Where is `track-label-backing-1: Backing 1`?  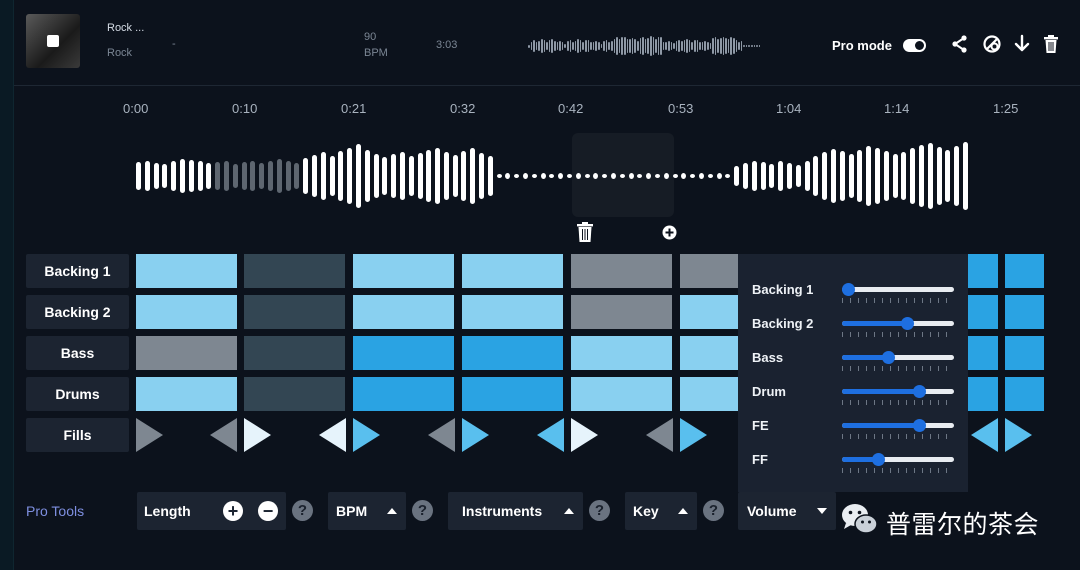 track-label-backing-1: Backing 1 is located at coordinates (77, 271).